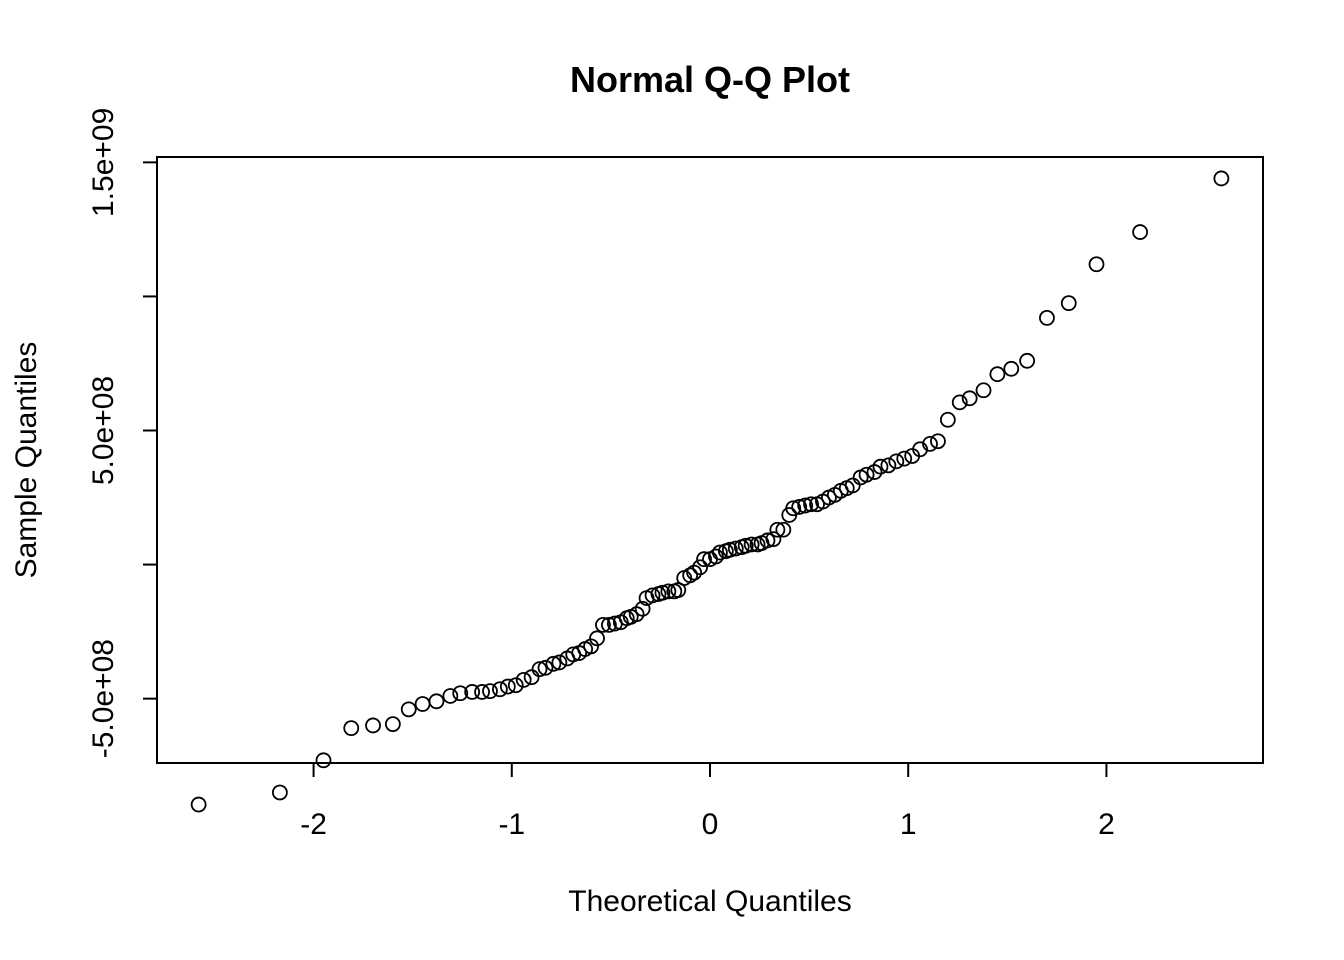 The height and width of the screenshot is (960, 1344). What do you see at coordinates (511, 824) in the screenshot?
I see `x-tick-label: -1` at bounding box center [511, 824].